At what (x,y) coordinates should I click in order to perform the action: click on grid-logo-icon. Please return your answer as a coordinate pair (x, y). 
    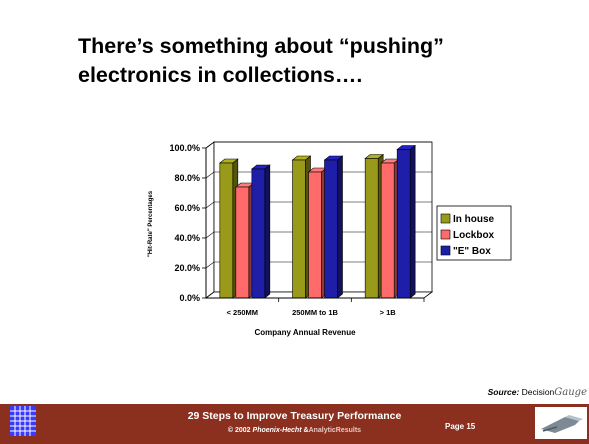
    Looking at the image, I should click on (23, 421).